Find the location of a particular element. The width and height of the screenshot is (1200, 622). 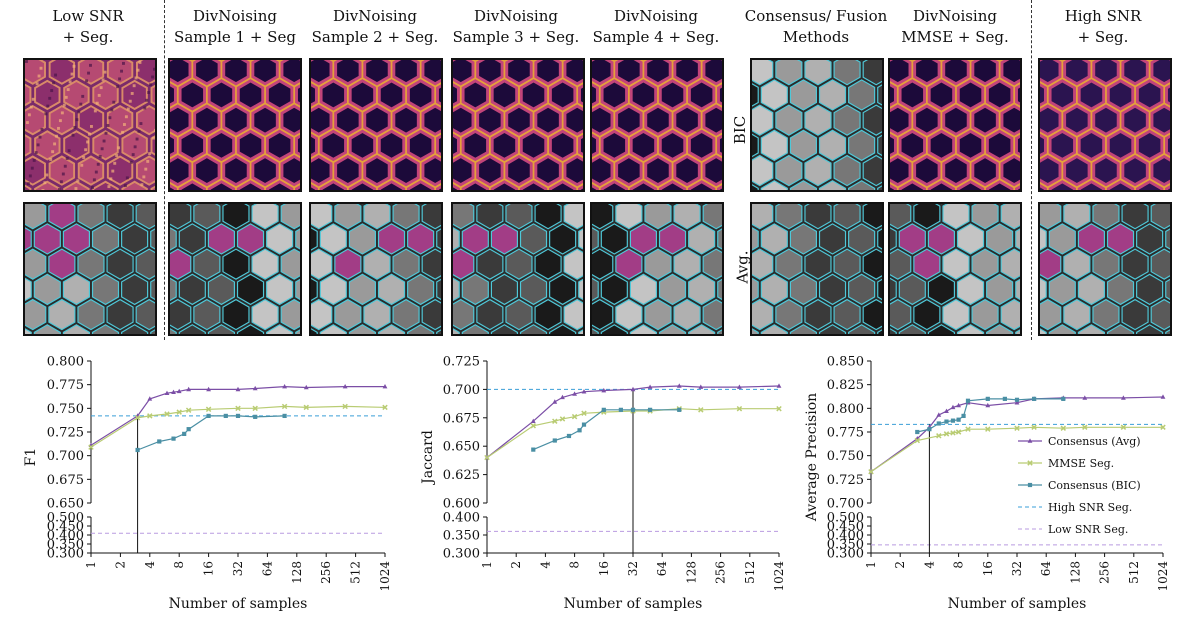

legend-label: Low SNR Seg. is located at coordinates (1088, 529).